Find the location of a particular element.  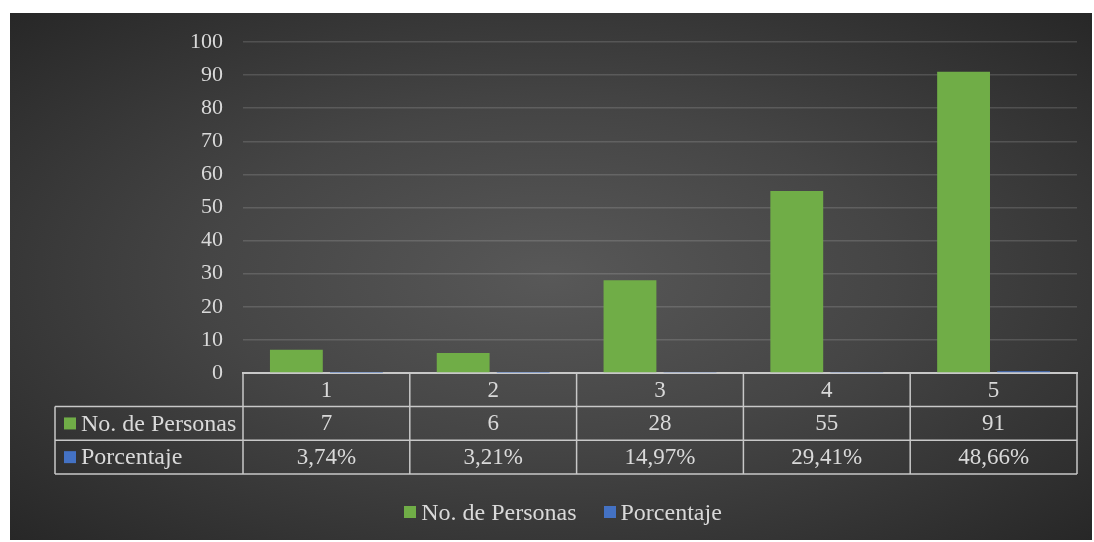

data-label: 6 is located at coordinates (493, 423).